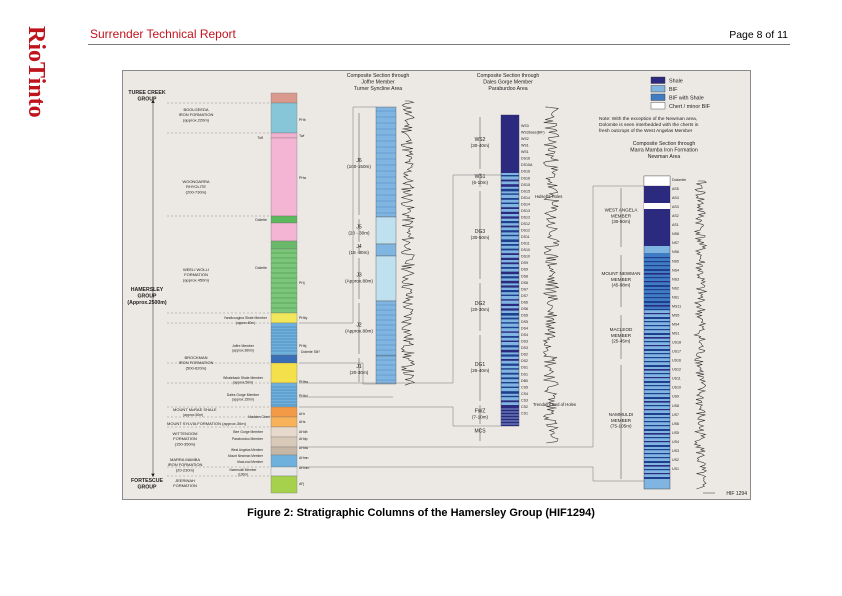 The image size is (842, 596). I want to click on dales-unit-thk: (20-30m), so click(480, 309).